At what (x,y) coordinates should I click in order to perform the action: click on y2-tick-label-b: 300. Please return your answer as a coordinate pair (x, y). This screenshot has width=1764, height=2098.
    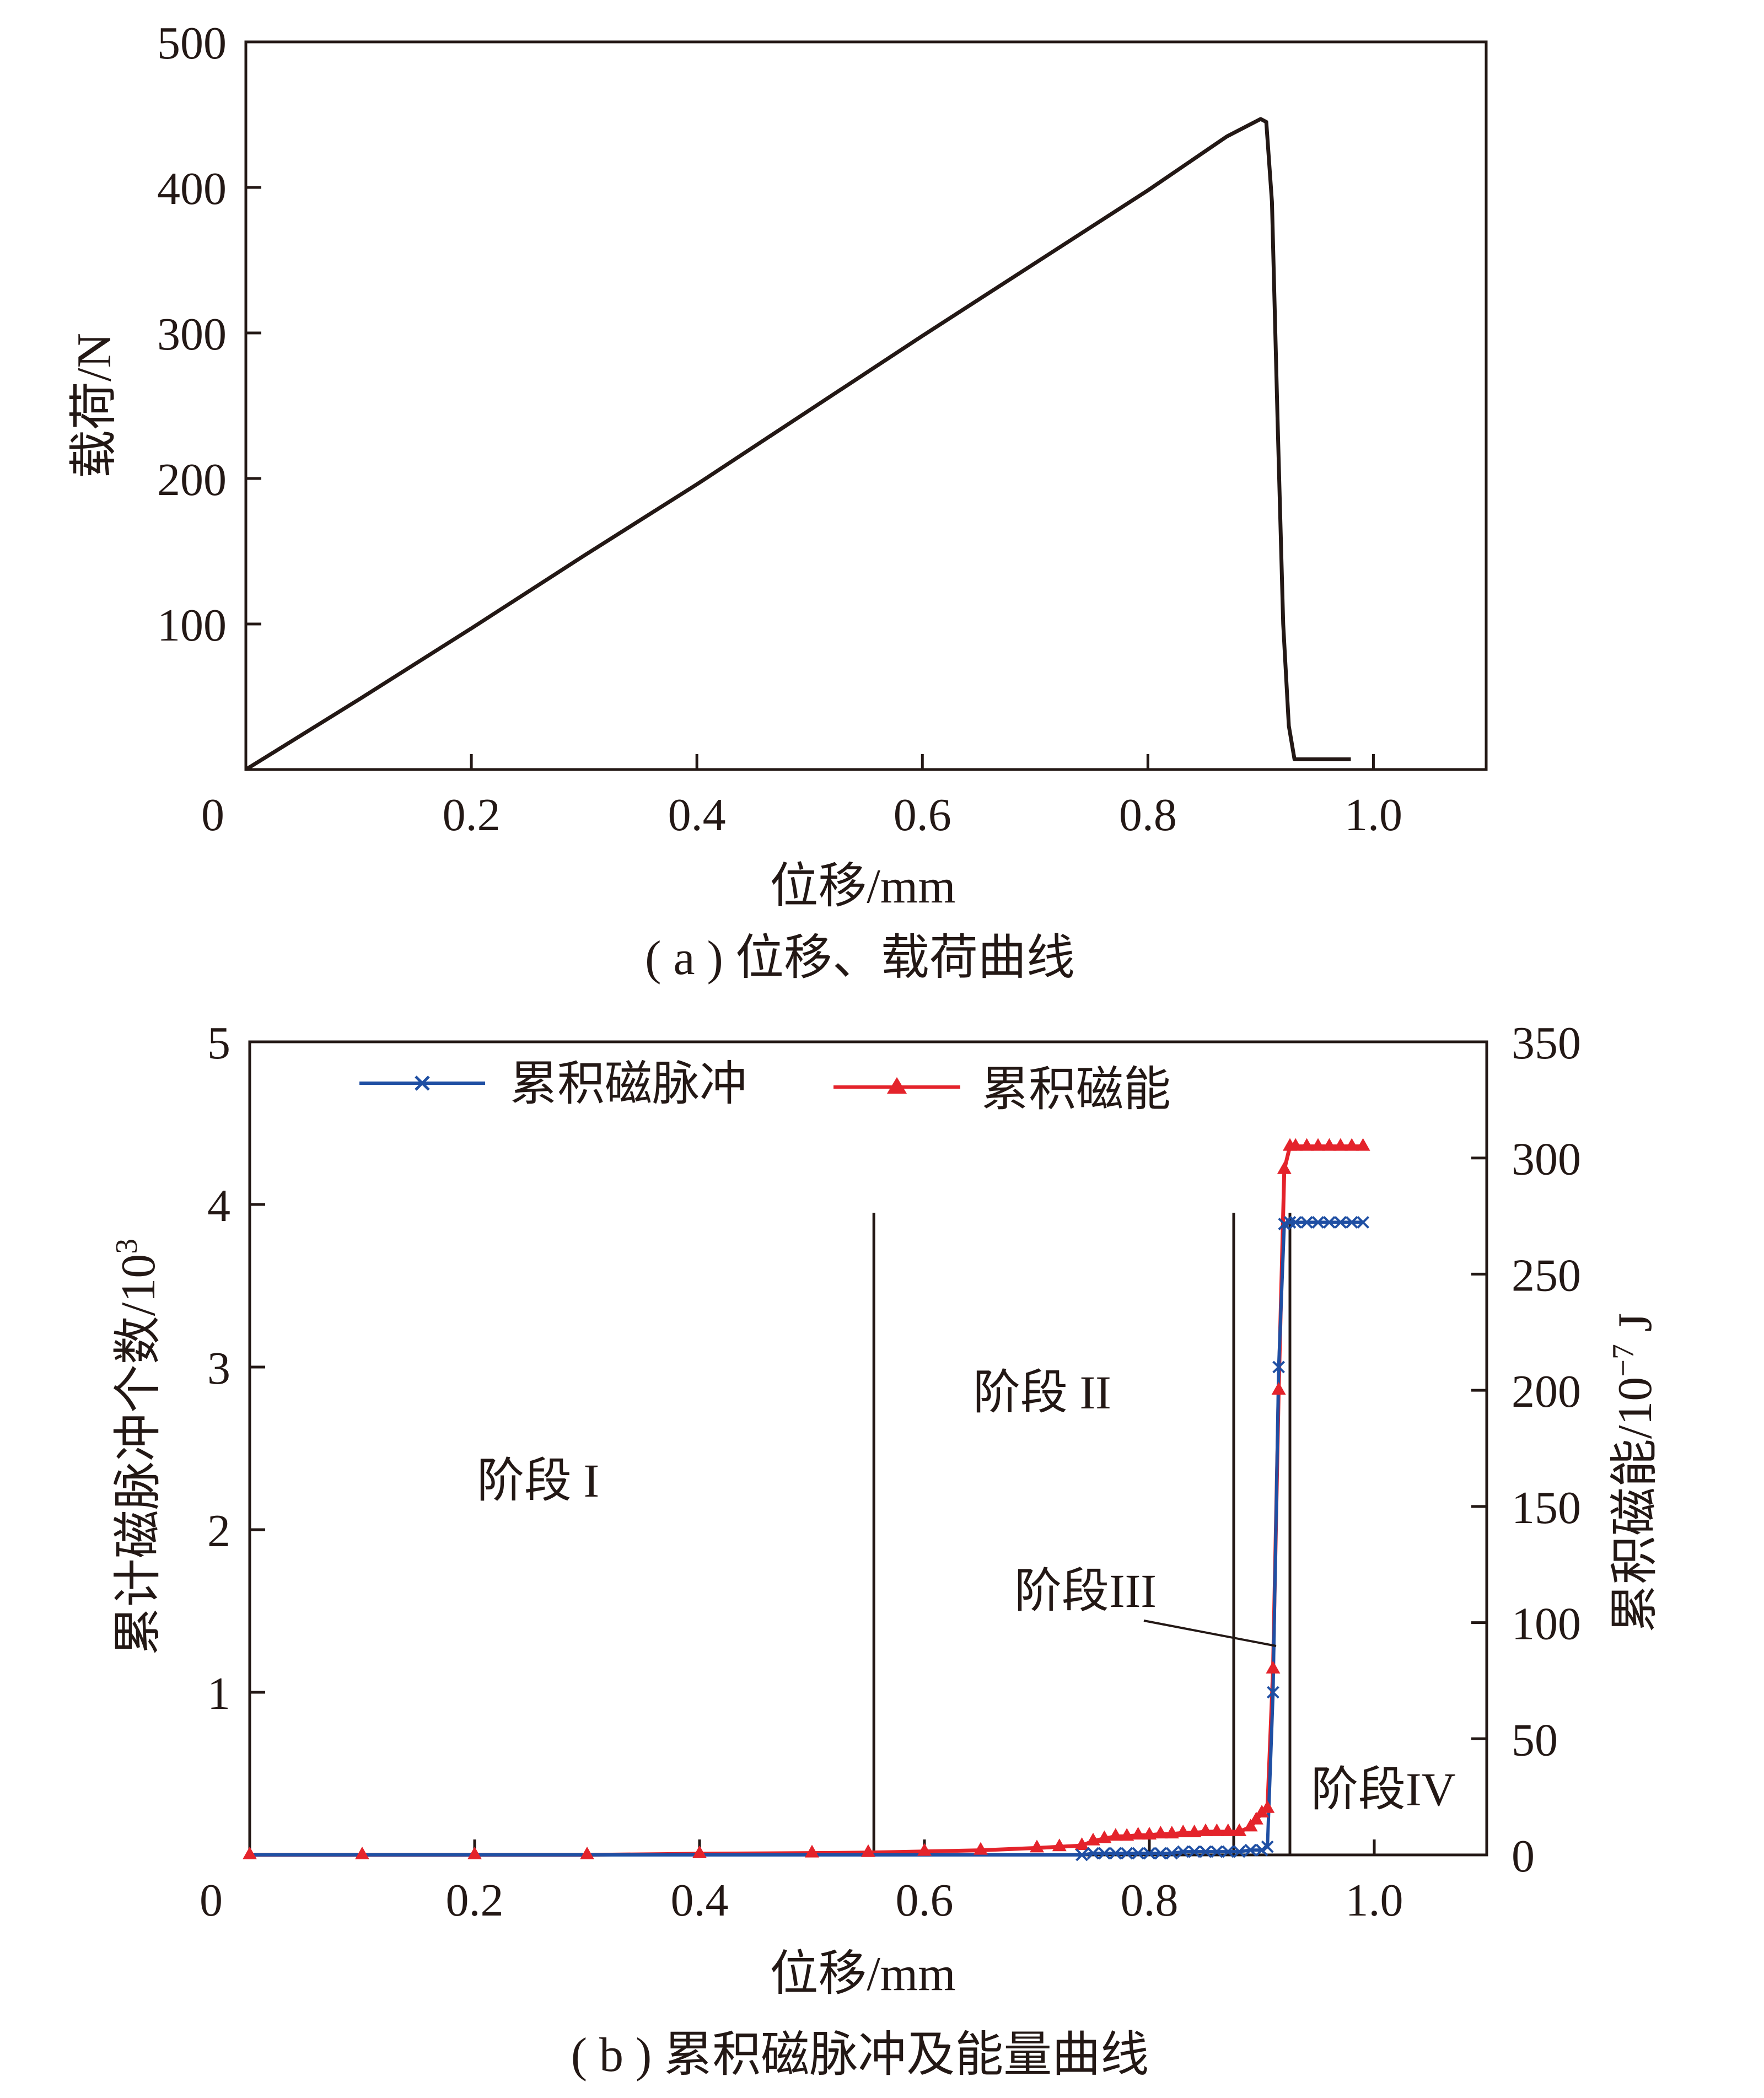
    Looking at the image, I should click on (1547, 1160).